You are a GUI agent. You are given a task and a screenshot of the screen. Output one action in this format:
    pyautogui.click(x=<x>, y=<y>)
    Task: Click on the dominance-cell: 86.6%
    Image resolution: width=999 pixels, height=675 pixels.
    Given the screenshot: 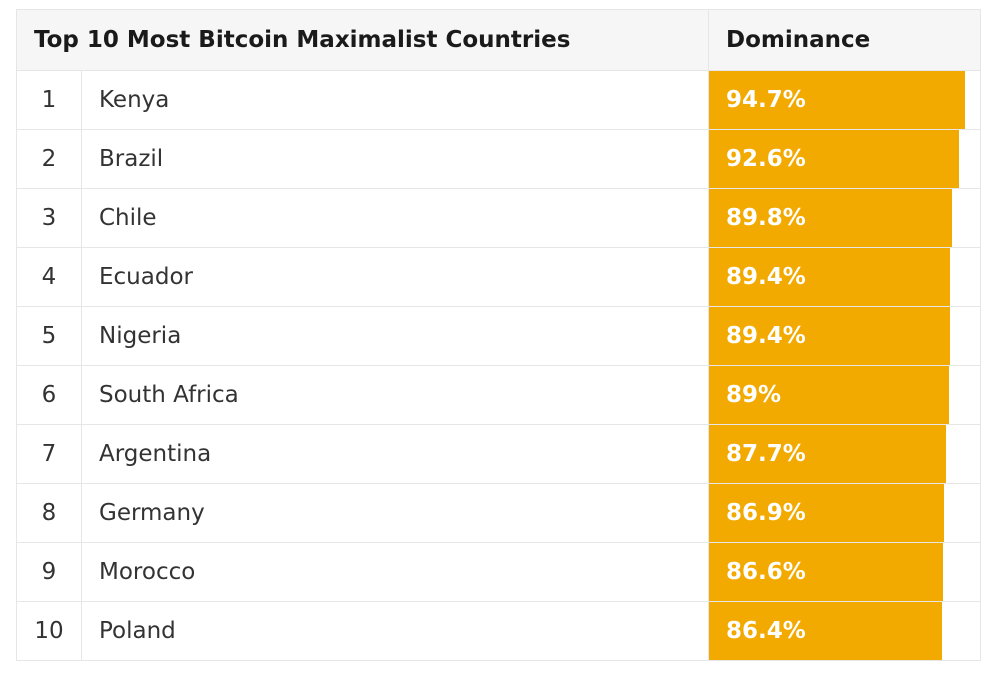 What is the action you would take?
    pyautogui.click(x=844, y=572)
    